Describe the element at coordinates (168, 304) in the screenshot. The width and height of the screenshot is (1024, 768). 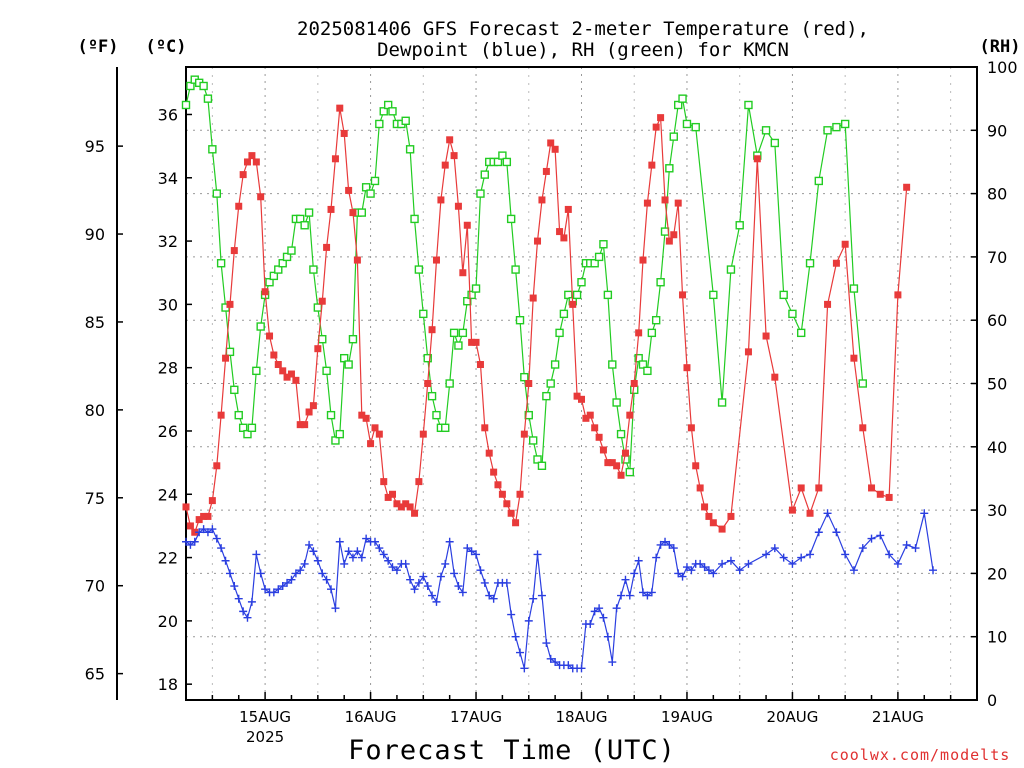
I see `celsius-tick-label: 30` at that location.